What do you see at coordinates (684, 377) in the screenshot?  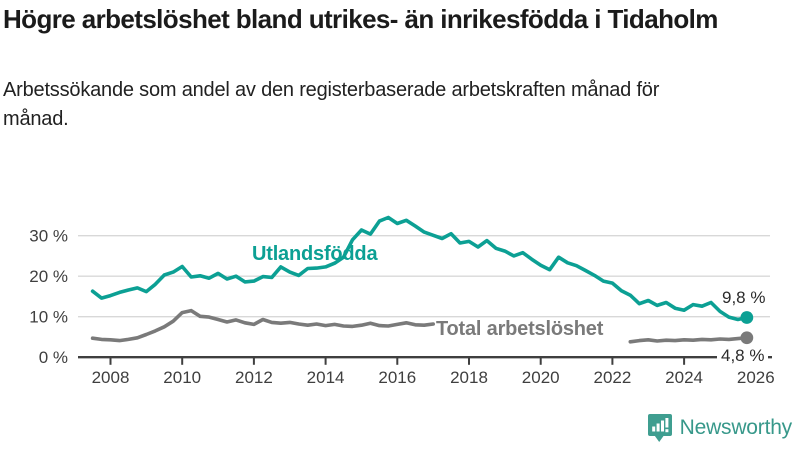 I see `svg-text: 2024` at bounding box center [684, 377].